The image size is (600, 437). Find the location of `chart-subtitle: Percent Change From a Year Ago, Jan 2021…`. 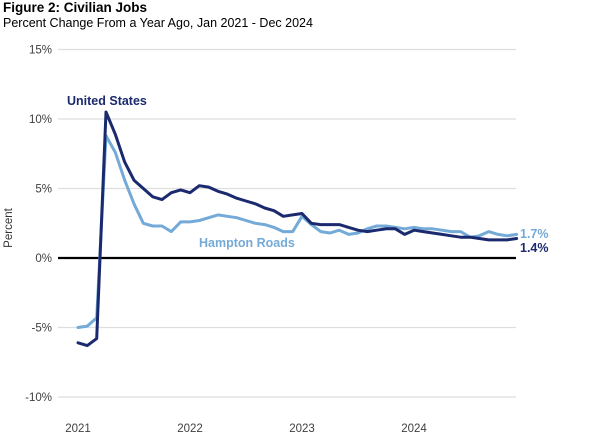

chart-subtitle: Percent Change From a Year Ago, Jan 2021… is located at coordinates (158, 23).